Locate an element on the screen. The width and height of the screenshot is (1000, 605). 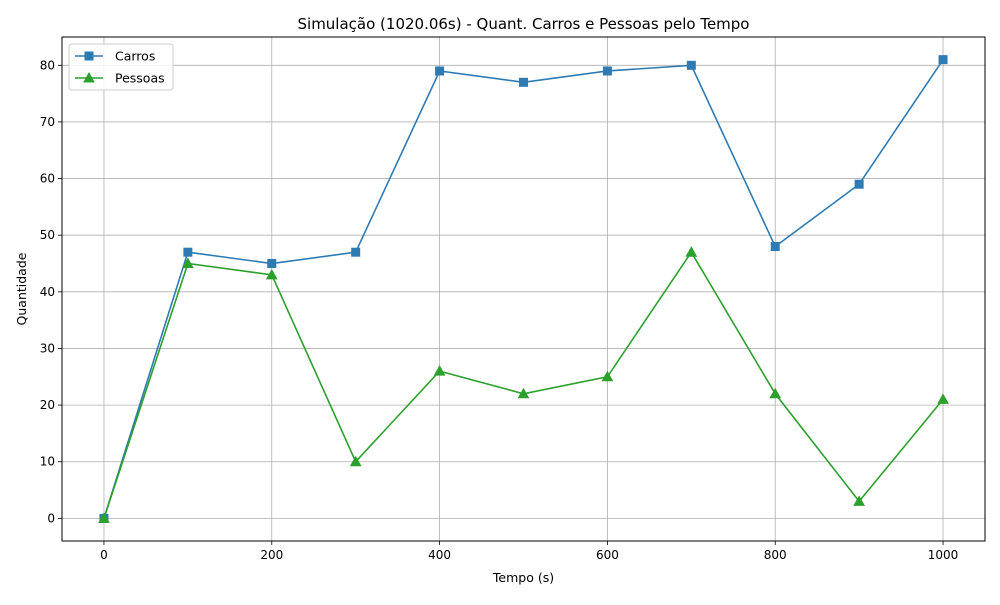
x-tick-label: 200 is located at coordinates (271, 555).